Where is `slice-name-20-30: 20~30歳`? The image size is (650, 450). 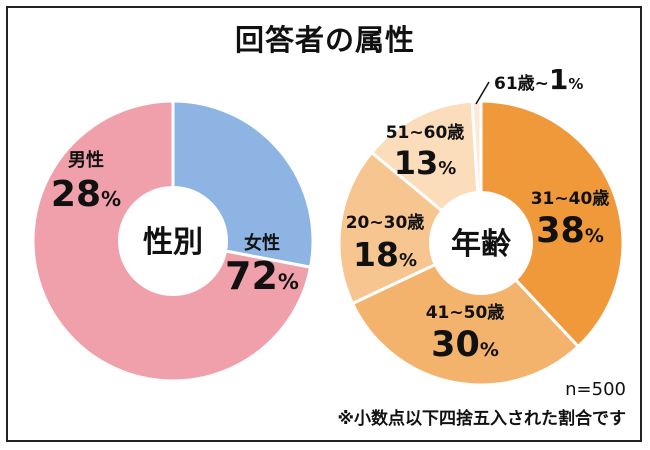 slice-name-20-30: 20~30歳 is located at coordinates (385, 222).